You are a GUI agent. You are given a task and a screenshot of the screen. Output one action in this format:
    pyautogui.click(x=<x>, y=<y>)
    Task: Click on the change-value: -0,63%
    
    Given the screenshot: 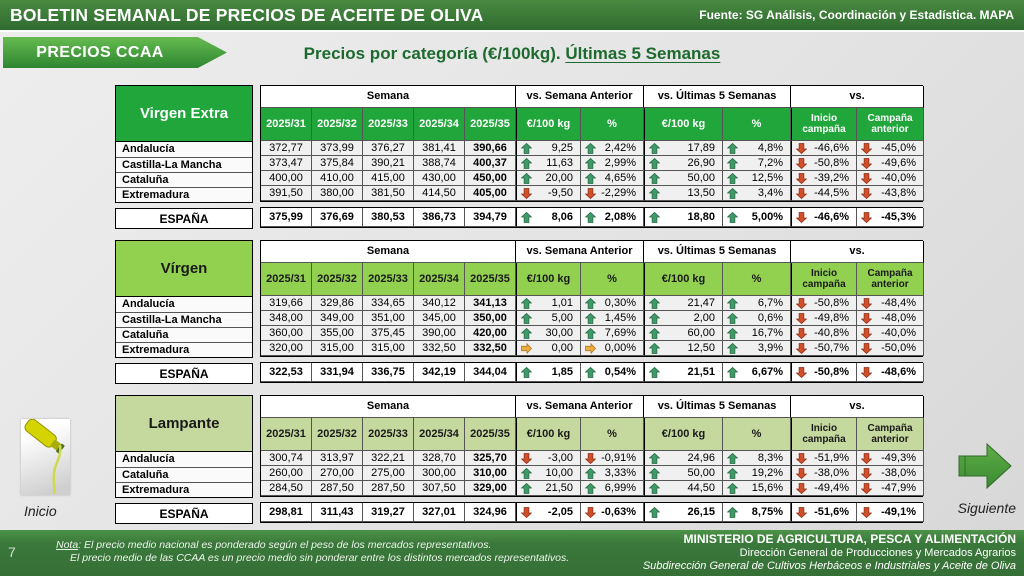 What is the action you would take?
    pyautogui.click(x=618, y=511)
    